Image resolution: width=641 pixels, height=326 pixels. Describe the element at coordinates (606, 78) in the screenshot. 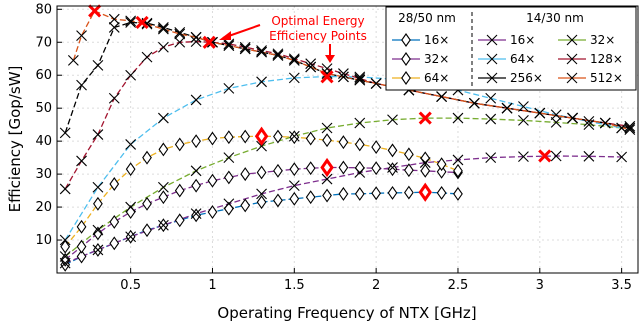

I see `legend-label: 512×` at that location.